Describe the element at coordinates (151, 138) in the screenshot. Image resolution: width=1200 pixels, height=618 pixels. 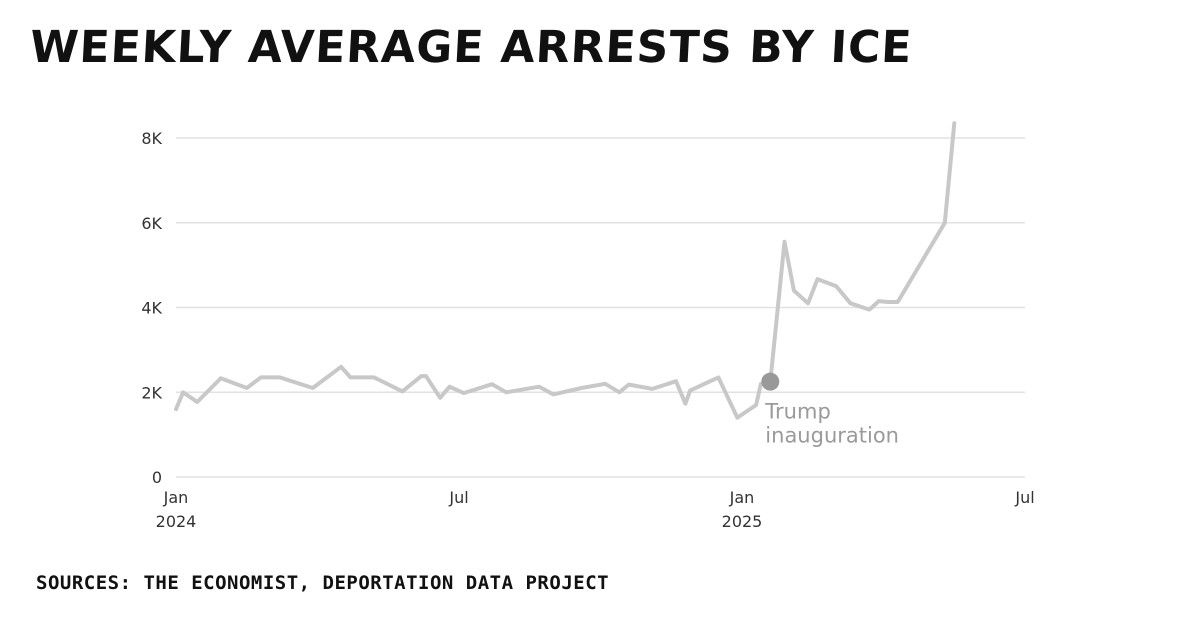
I see `y-tick-label: 8K` at that location.